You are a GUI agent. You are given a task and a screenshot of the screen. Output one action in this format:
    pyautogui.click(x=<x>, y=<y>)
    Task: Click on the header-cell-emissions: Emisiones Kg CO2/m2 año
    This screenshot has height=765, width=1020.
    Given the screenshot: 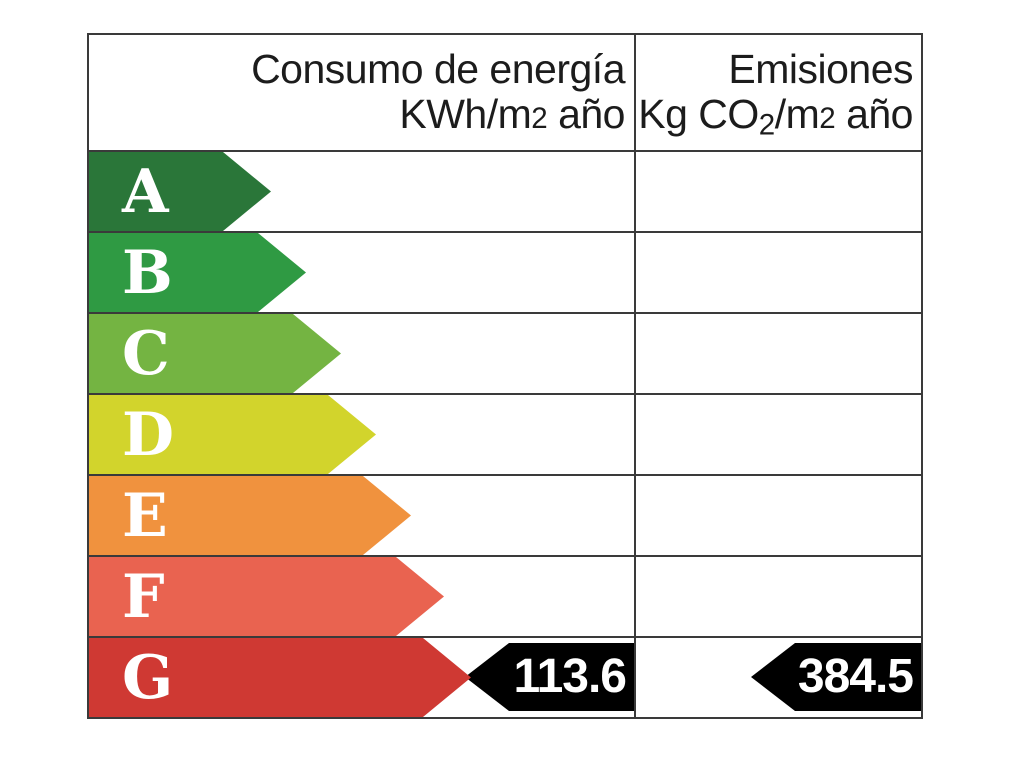 What is the action you would take?
    pyautogui.click(x=778, y=92)
    